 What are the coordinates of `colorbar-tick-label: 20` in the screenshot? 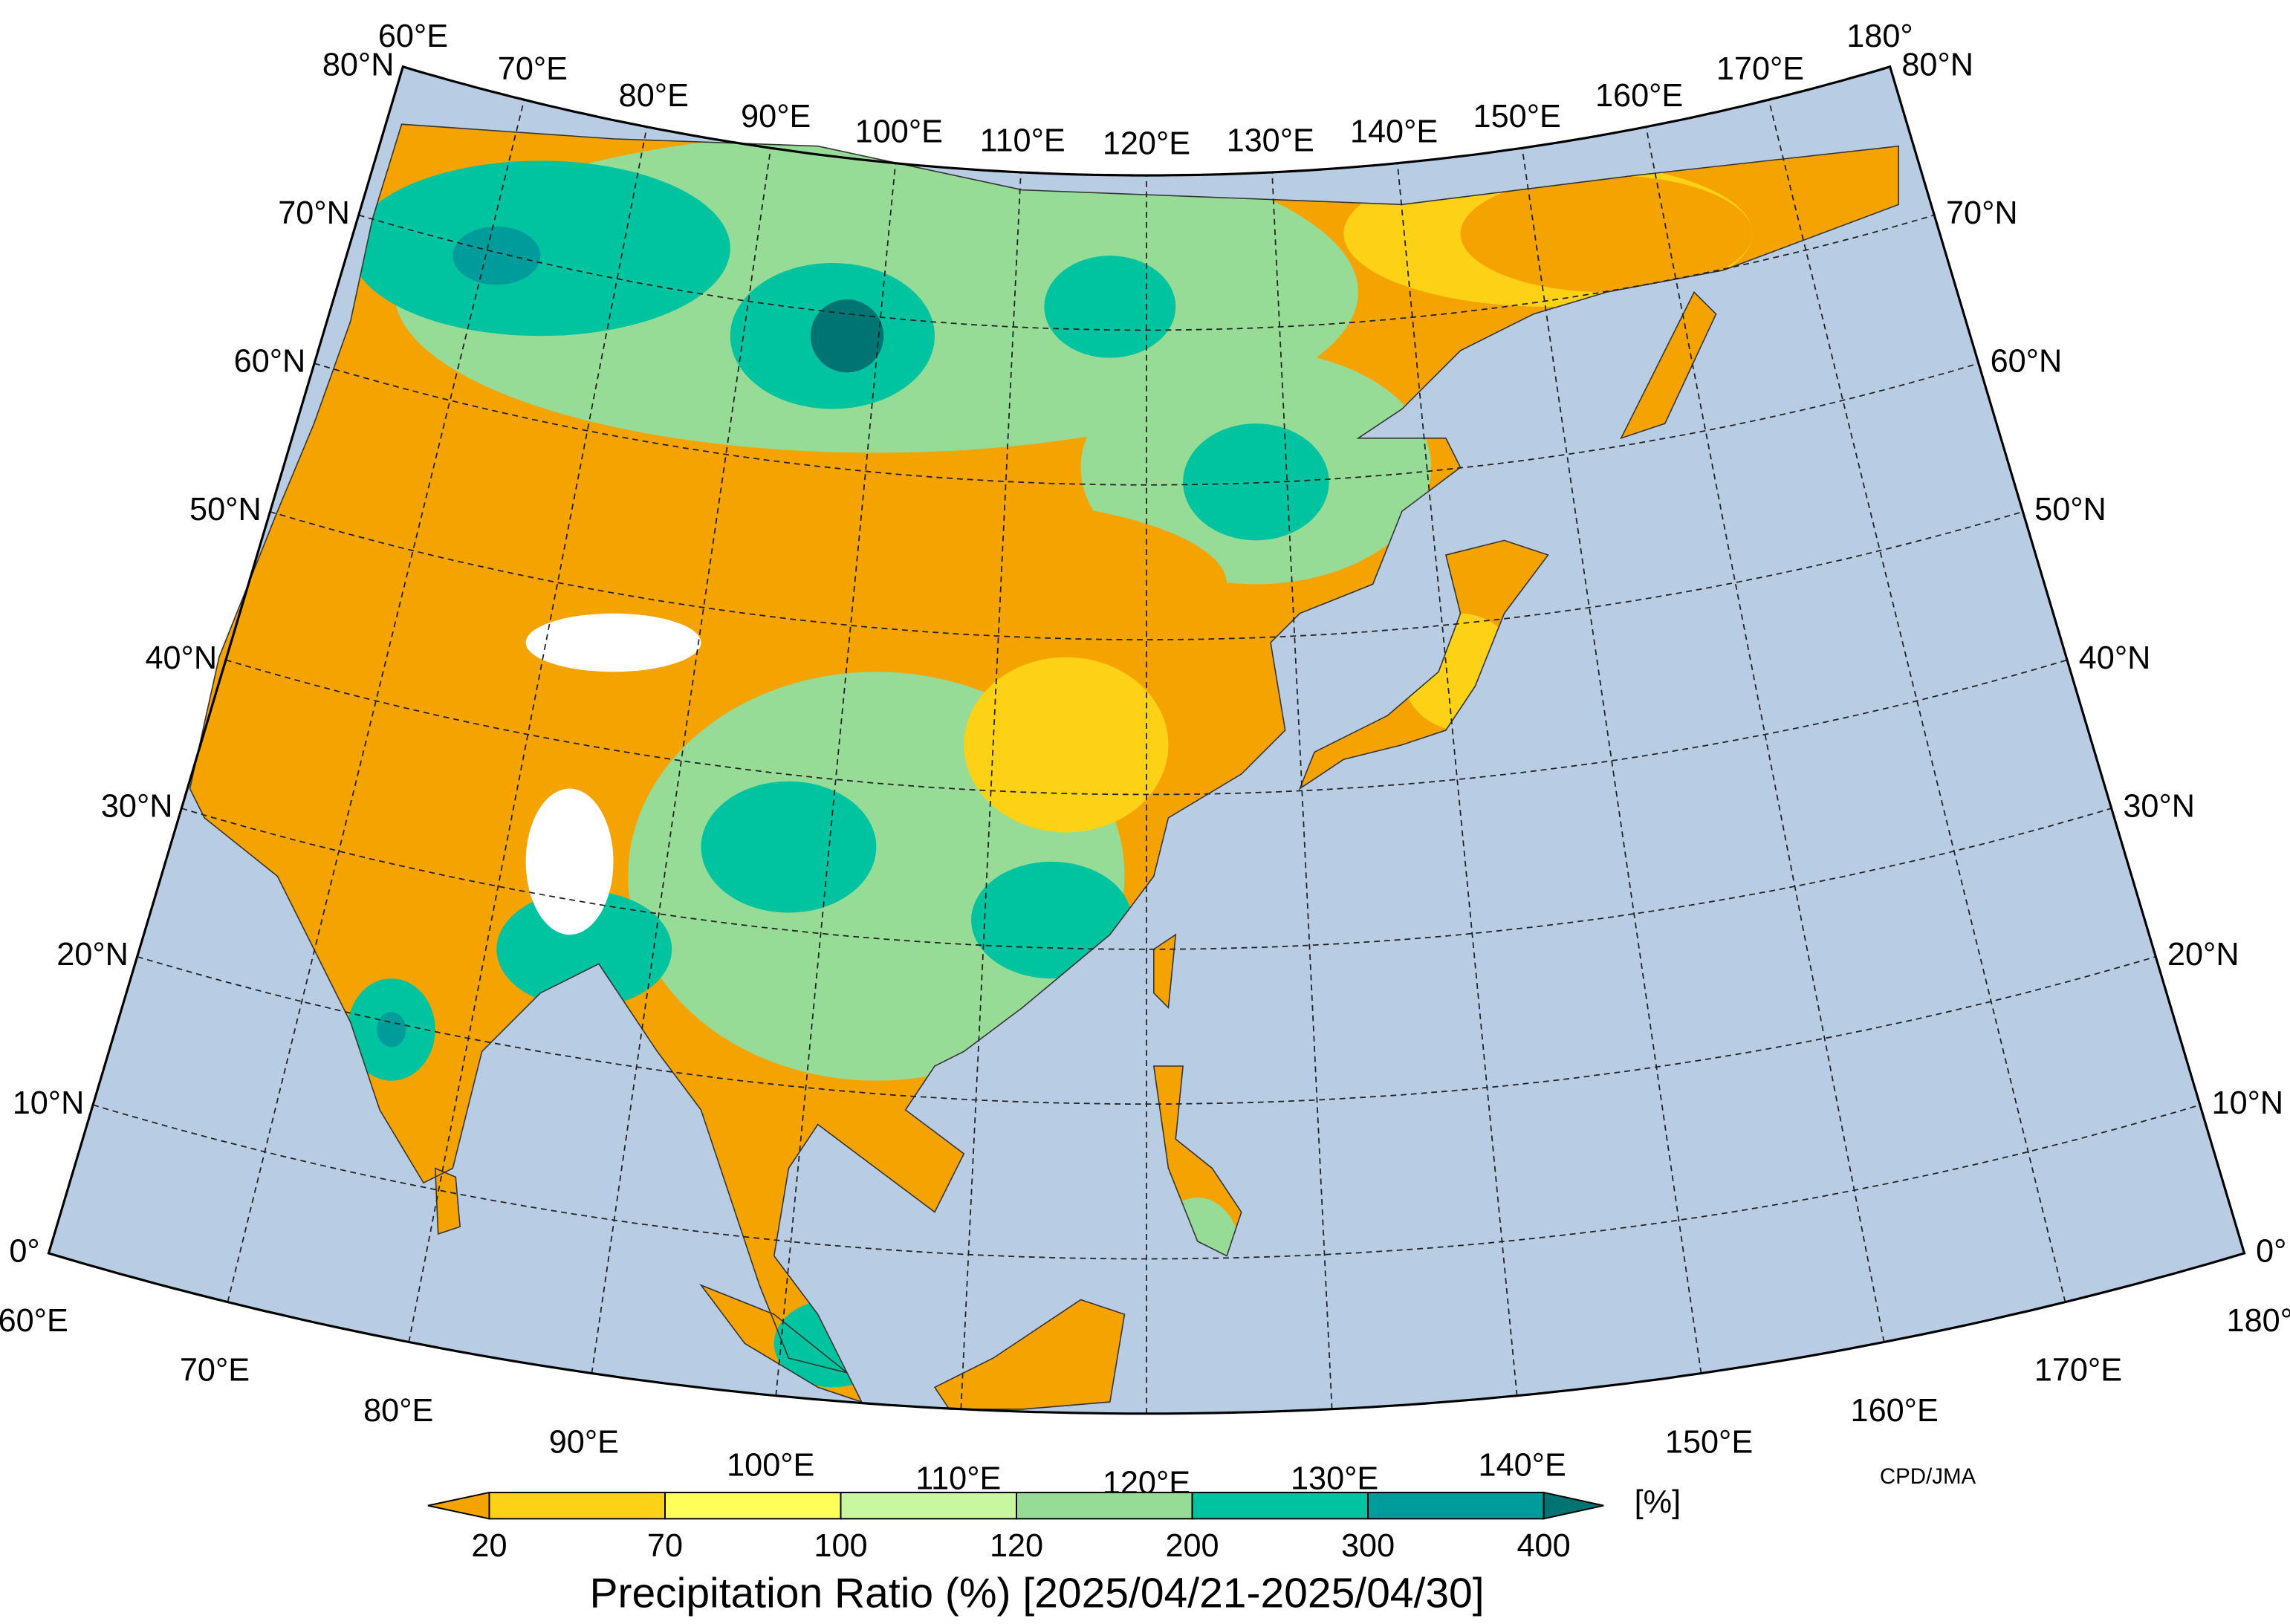 It's located at (489, 1546).